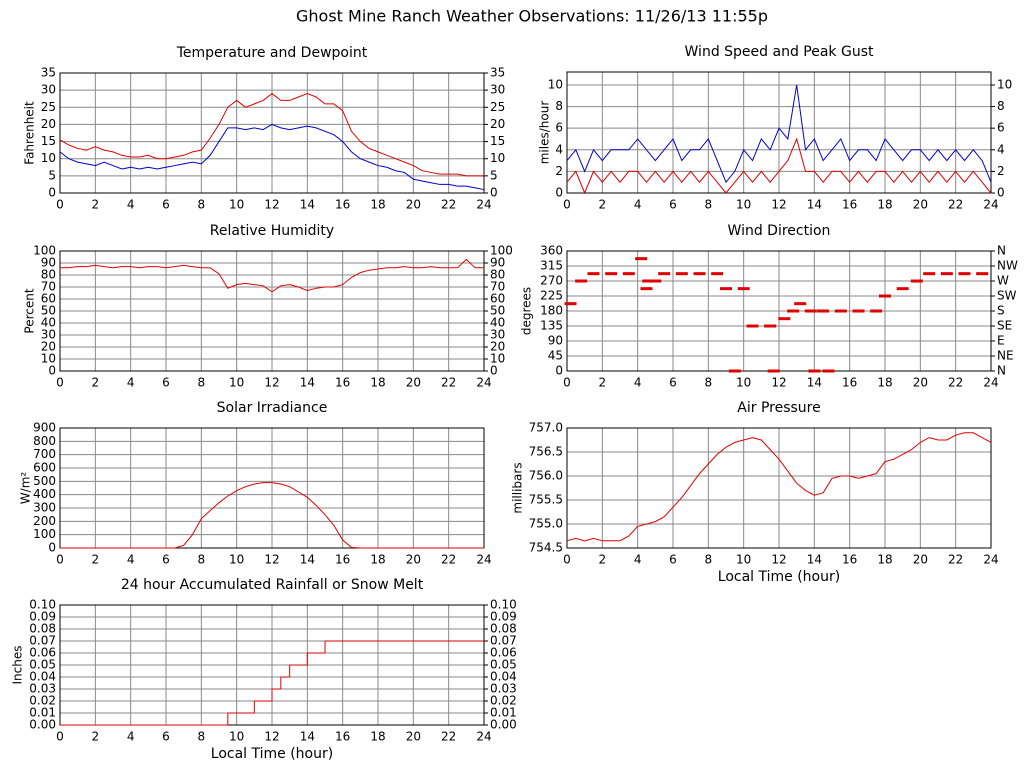  I want to click on y-tick-label: 270, so click(551, 281).